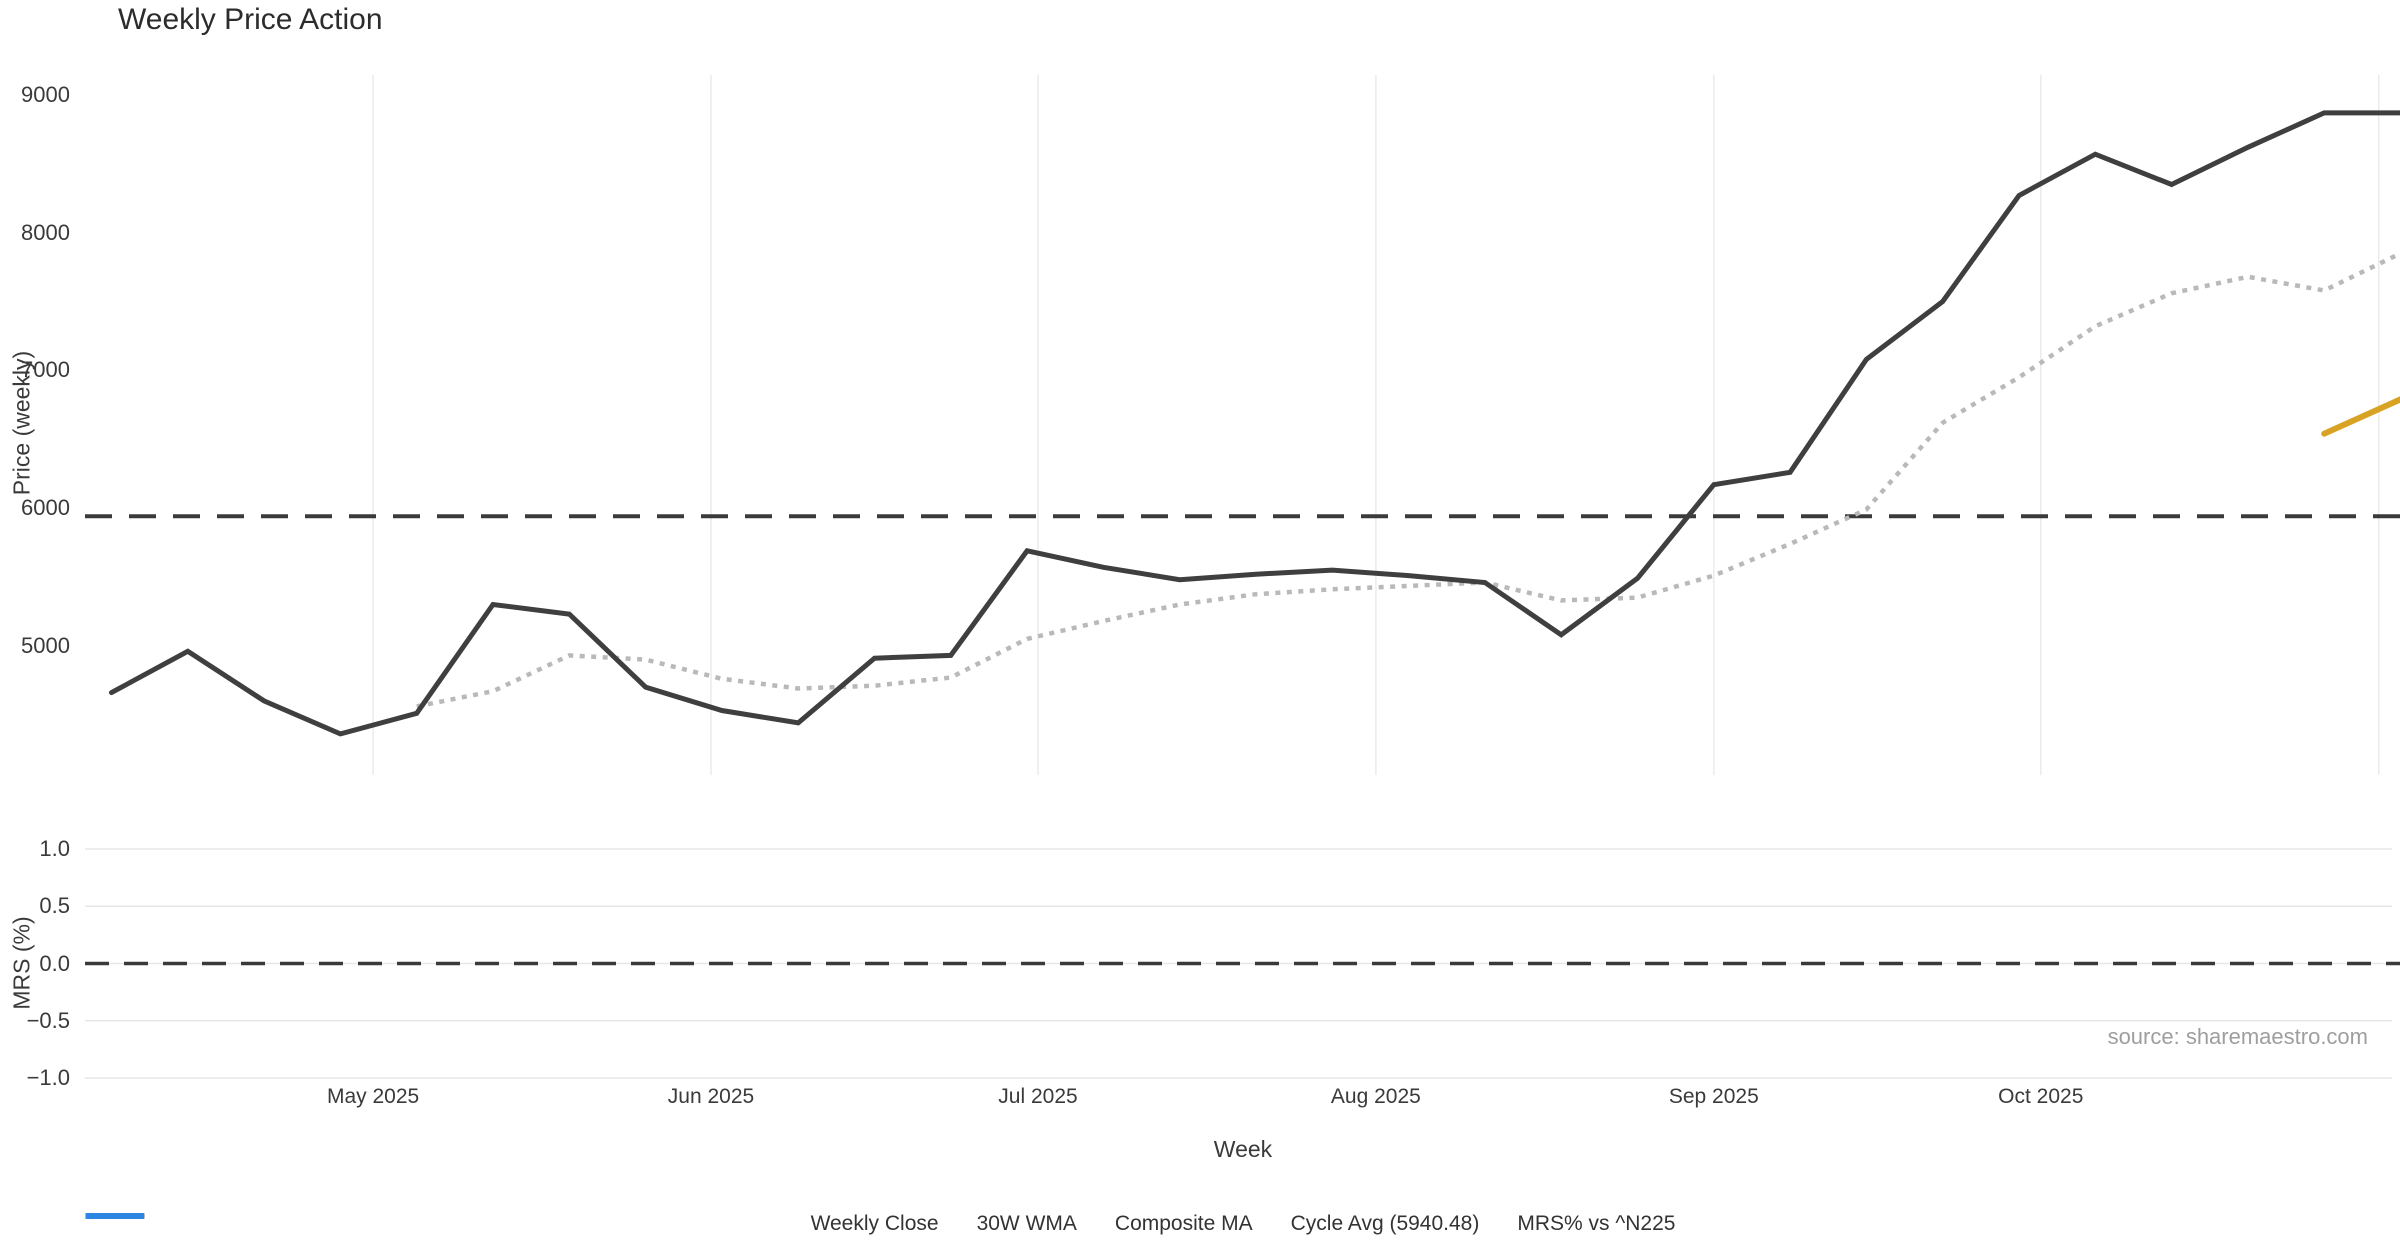  I want to click on x-tick-may-2025: May 2025, so click(373, 1096).